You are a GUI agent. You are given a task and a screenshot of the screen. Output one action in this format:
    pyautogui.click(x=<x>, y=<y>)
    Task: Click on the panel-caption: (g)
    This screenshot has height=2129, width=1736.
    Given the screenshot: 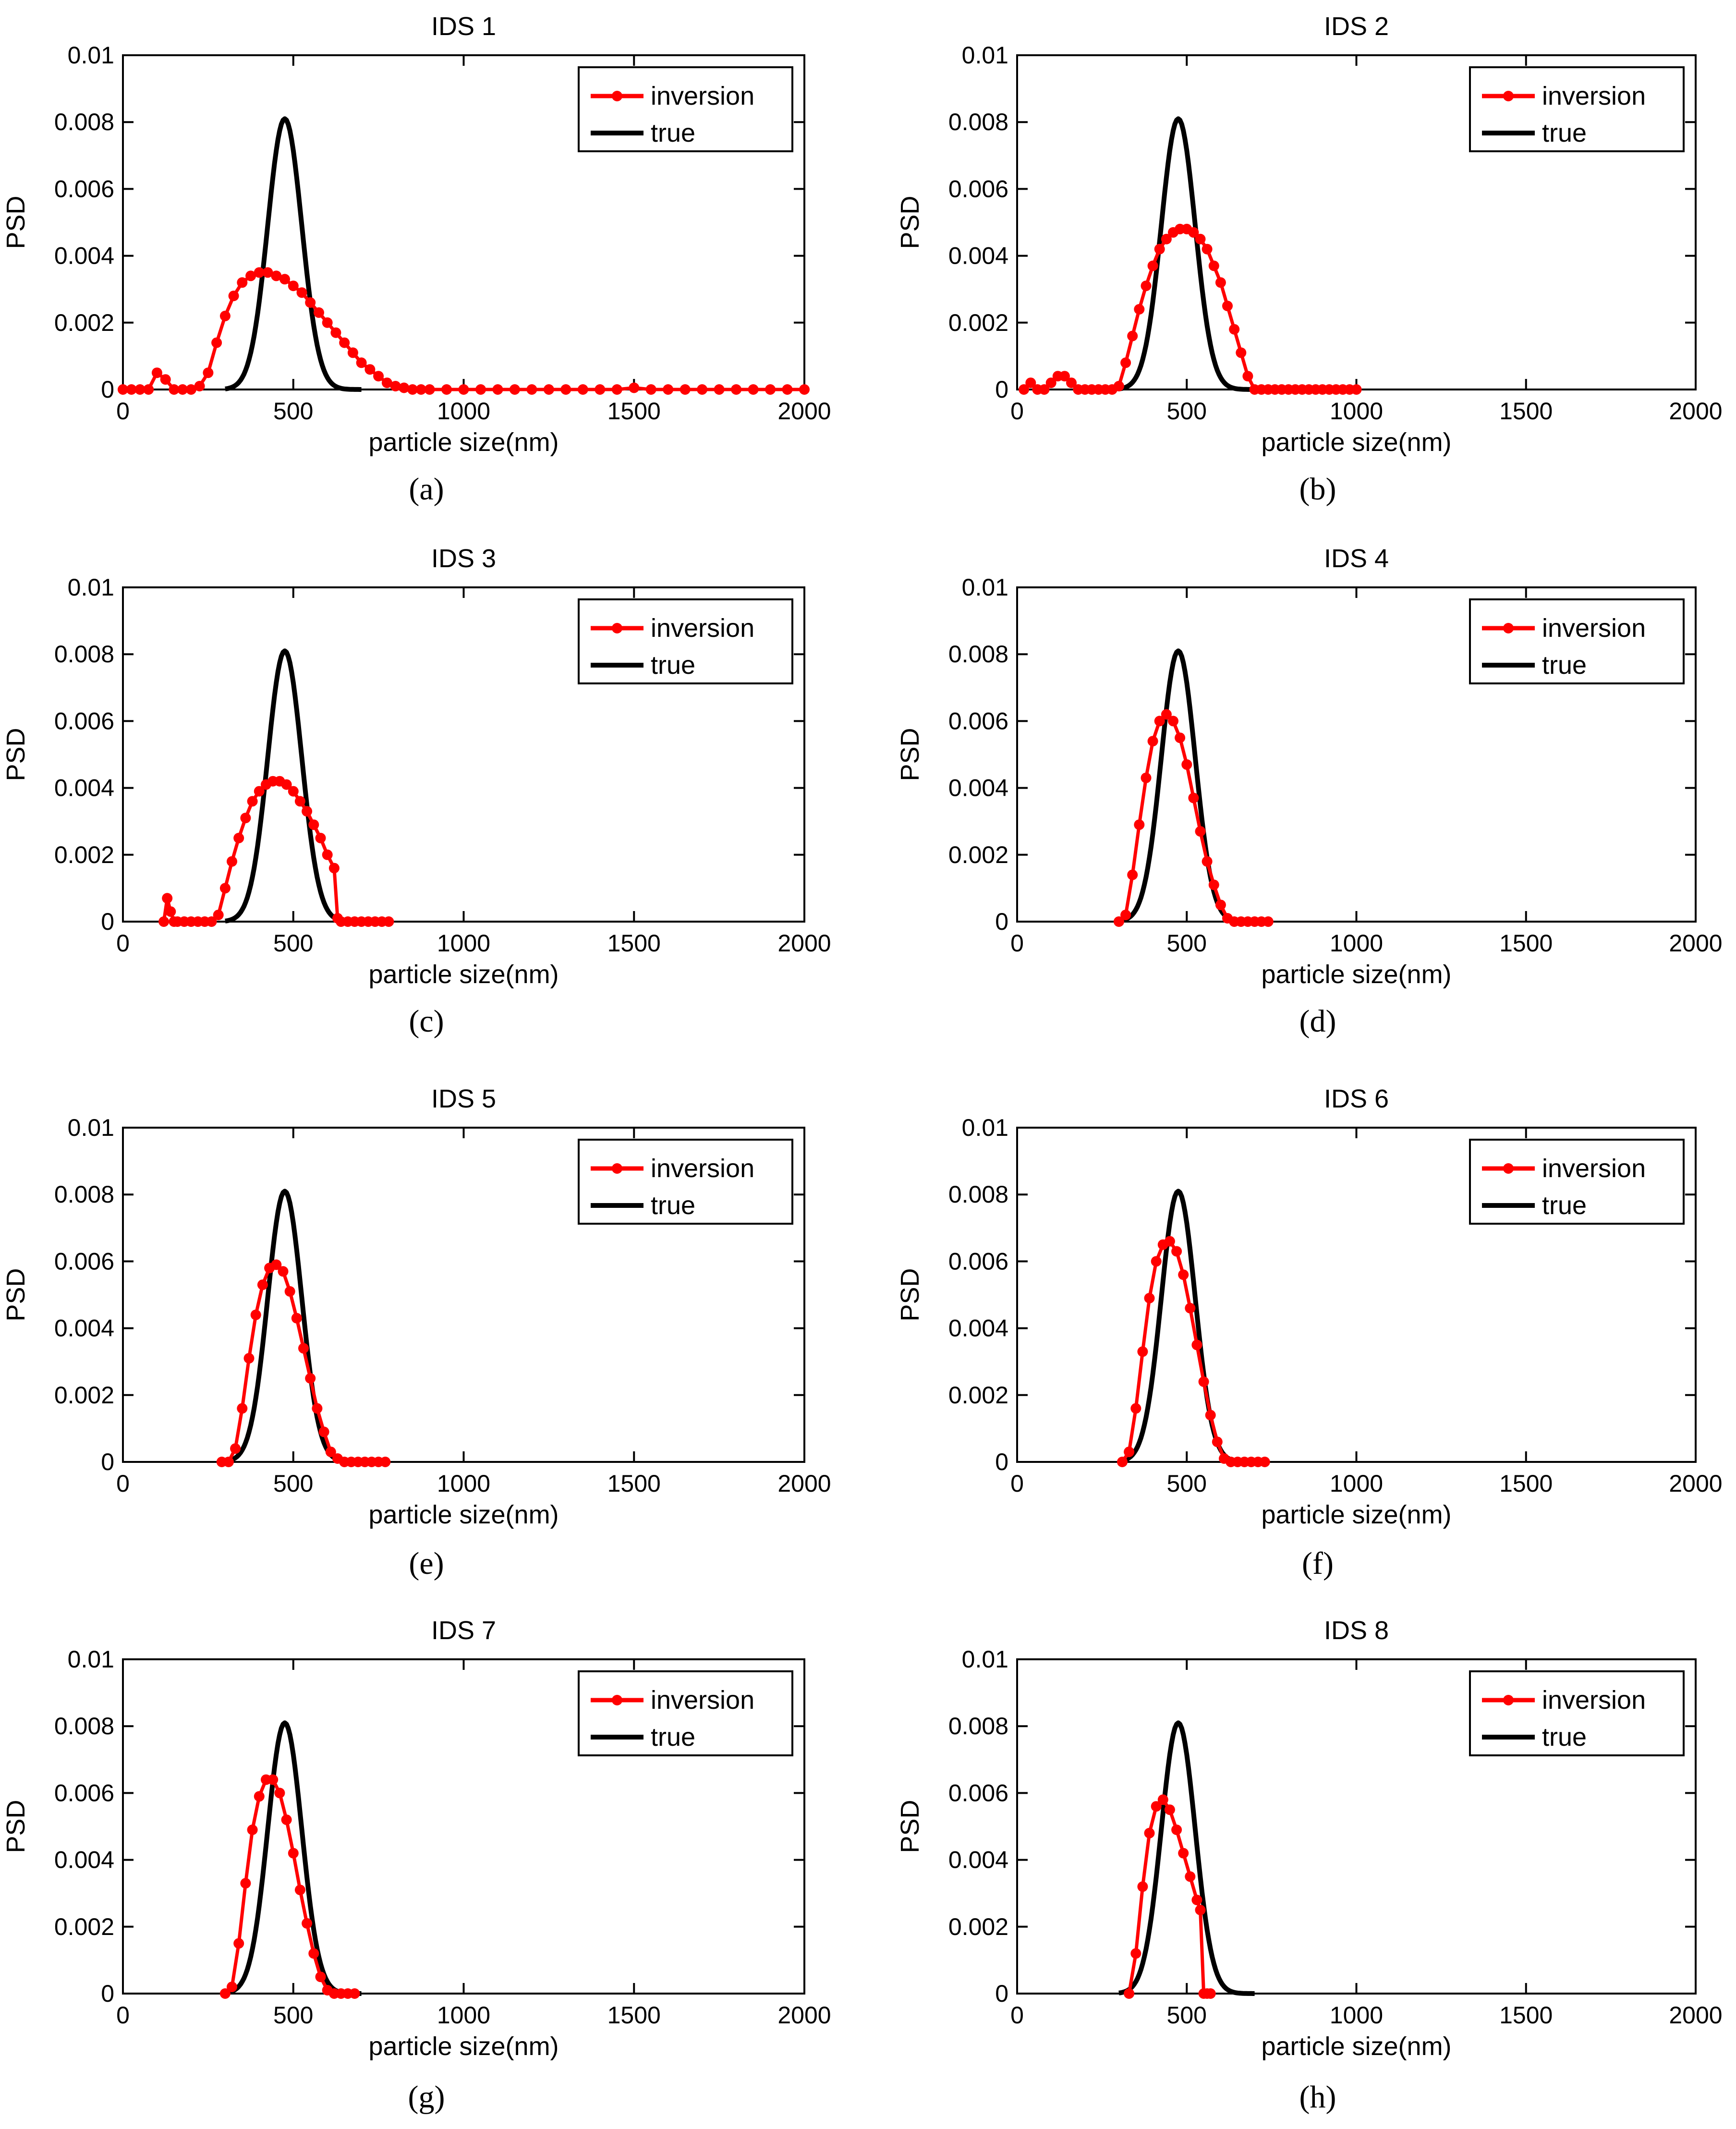 What is the action you would take?
    pyautogui.click(x=426, y=2097)
    